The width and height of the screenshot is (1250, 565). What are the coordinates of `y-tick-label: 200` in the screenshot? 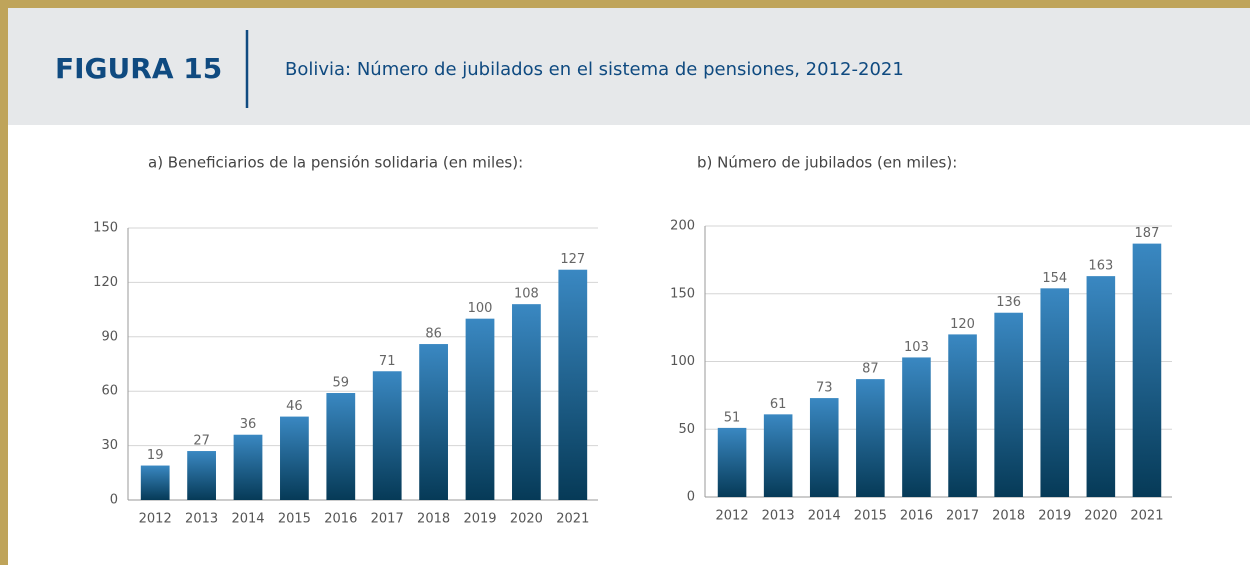 It's located at (682, 226).